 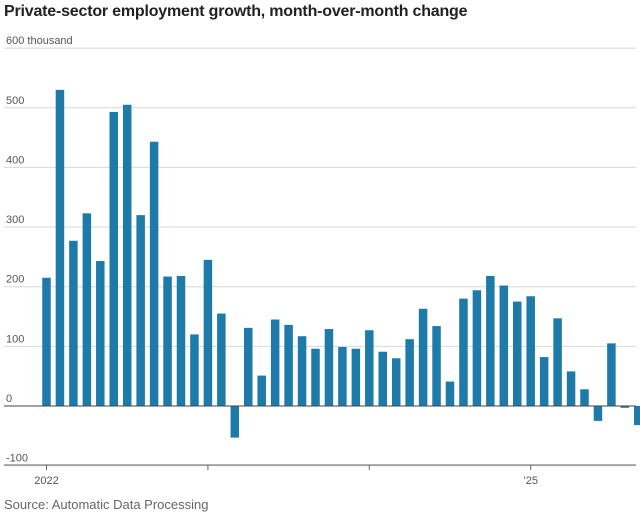 What do you see at coordinates (17, 459) in the screenshot?
I see `y-tick-label: -100` at bounding box center [17, 459].